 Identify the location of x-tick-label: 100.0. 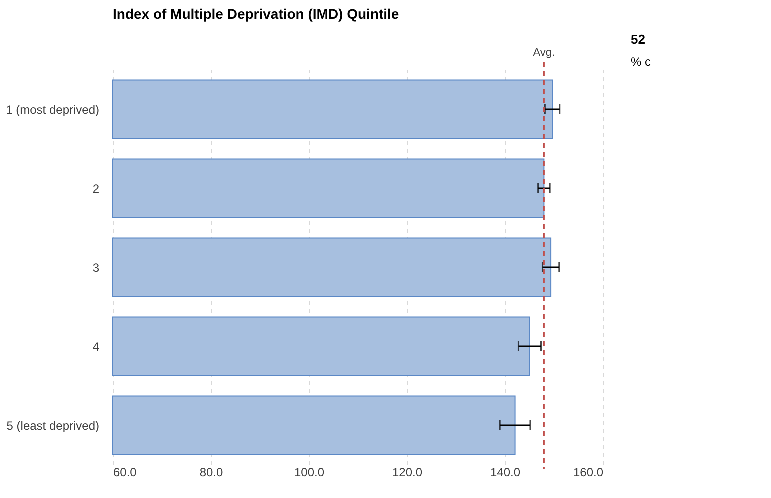
(309, 473).